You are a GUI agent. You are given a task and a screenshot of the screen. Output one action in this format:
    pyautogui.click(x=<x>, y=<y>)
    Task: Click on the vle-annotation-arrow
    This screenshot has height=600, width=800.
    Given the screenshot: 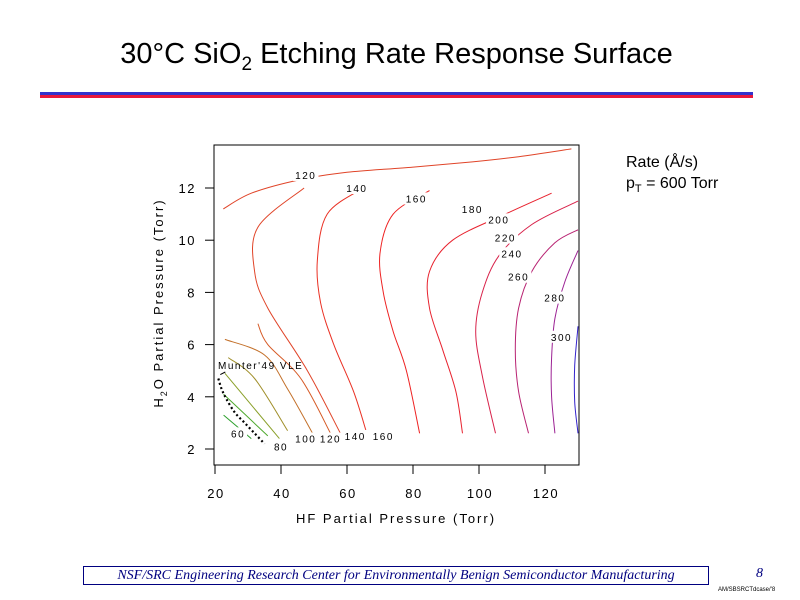 What is the action you would take?
    pyautogui.click(x=223, y=373)
    